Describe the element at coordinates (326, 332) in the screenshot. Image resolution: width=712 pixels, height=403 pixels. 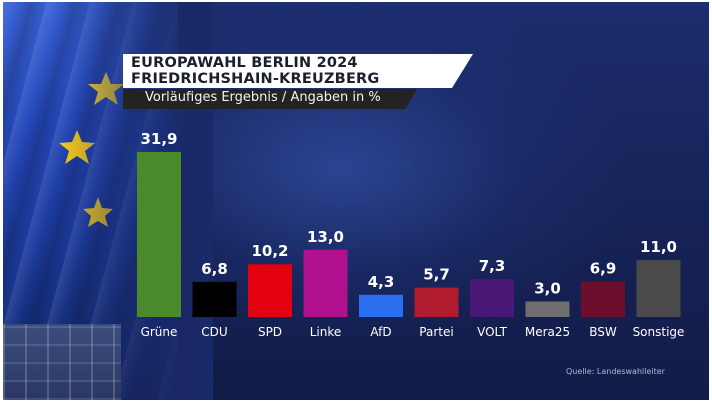
I see `category-label: Linke` at that location.